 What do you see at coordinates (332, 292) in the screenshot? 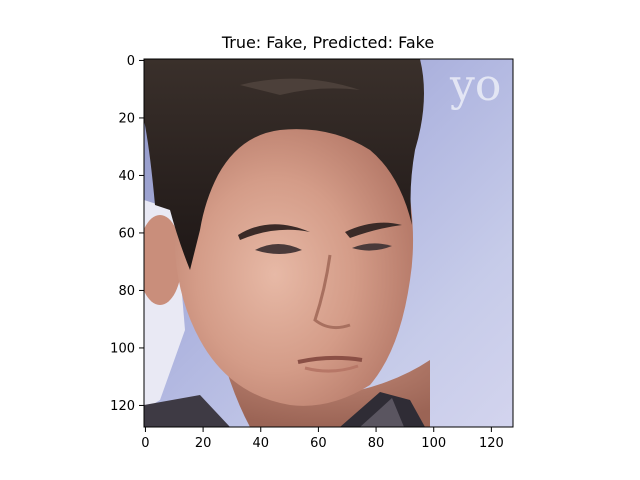
I see `nose` at bounding box center [332, 292].